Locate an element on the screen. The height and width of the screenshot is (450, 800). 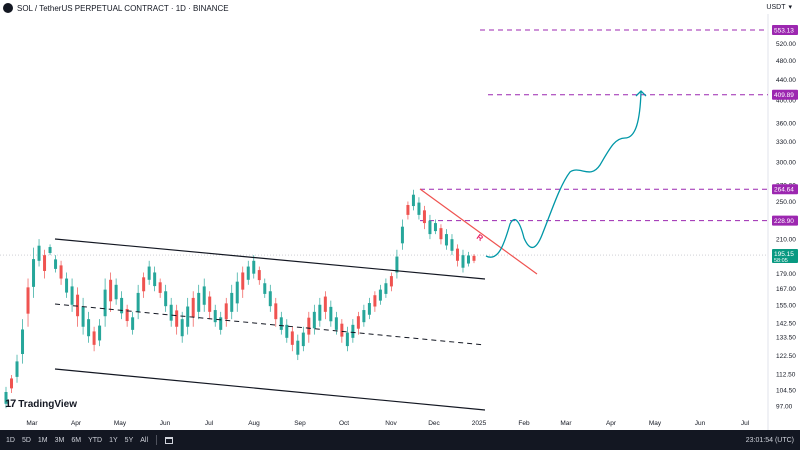
y-tick-label: 97.00 is located at coordinates (784, 407).